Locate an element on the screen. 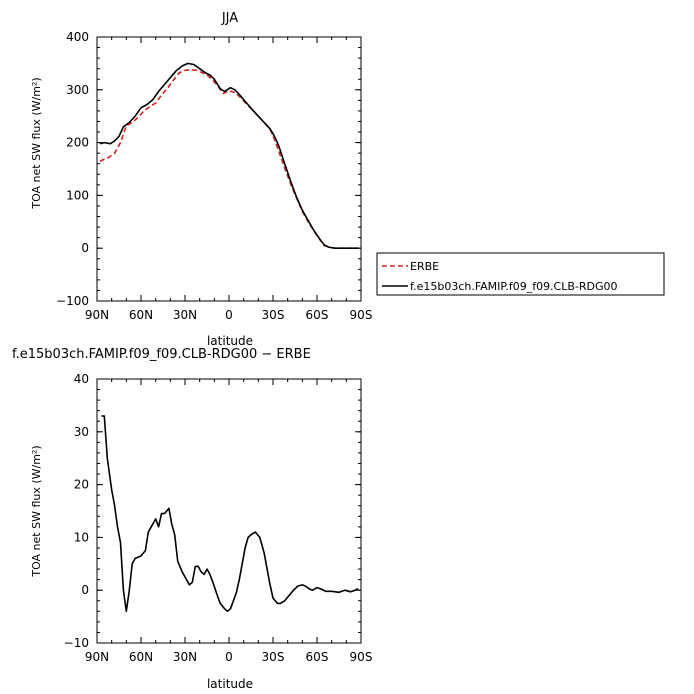 Image resolution: width=694 pixels, height=694 pixels. top-y-axis-label-wrap: TOA net SW flux (W/m²) is located at coordinates (36, 143).